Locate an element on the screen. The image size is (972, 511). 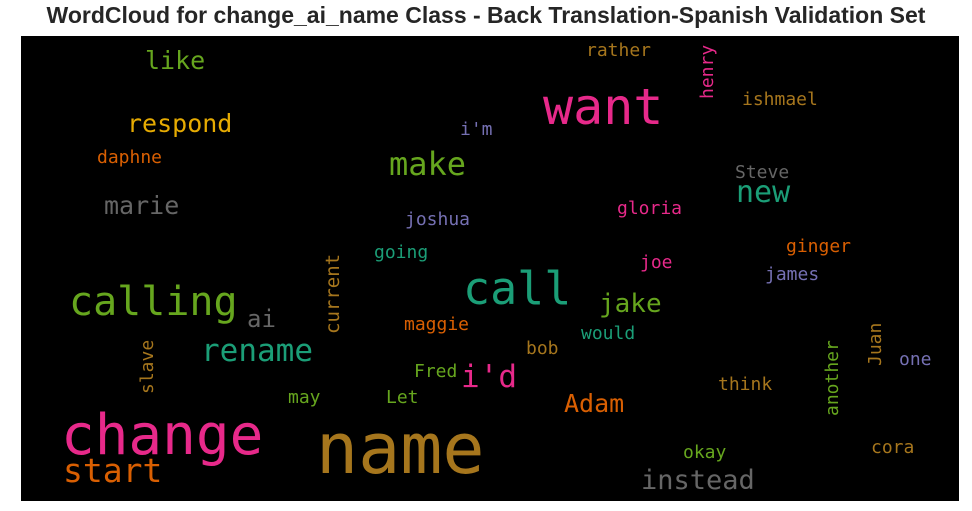
word-fred: Fred is located at coordinates (436, 371).